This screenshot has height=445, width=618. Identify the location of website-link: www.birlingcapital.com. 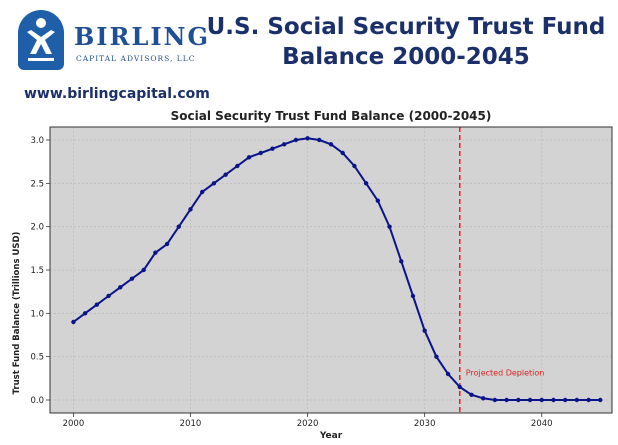
(117, 94).